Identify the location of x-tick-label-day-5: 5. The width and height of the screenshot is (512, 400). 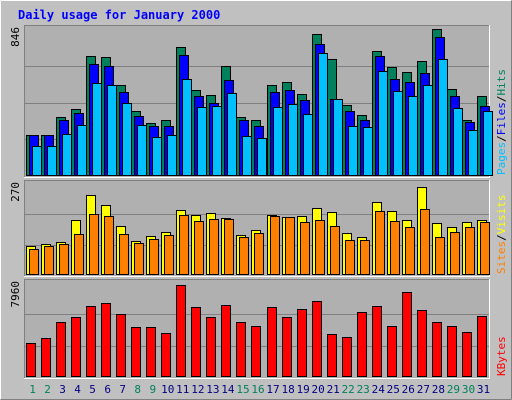
(92, 389).